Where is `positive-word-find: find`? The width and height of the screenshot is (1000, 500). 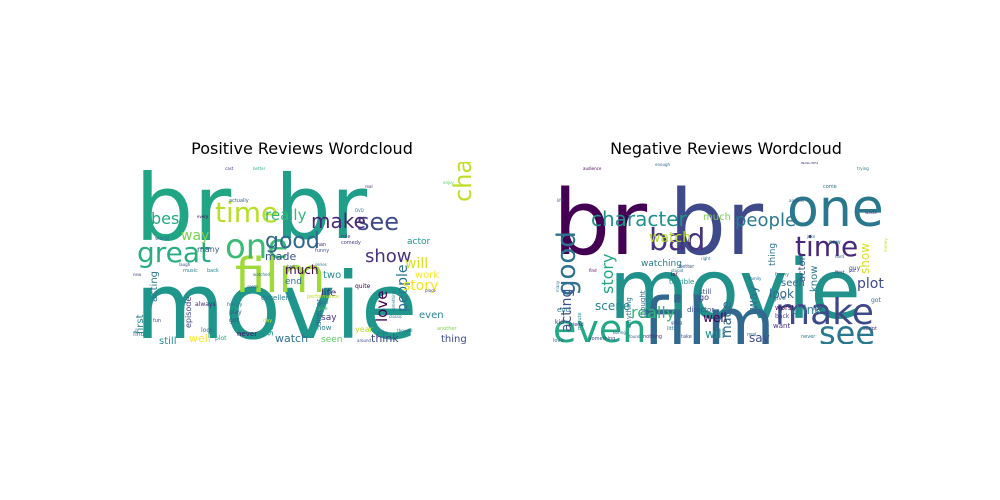 positive-word-find: find is located at coordinates (139, 334).